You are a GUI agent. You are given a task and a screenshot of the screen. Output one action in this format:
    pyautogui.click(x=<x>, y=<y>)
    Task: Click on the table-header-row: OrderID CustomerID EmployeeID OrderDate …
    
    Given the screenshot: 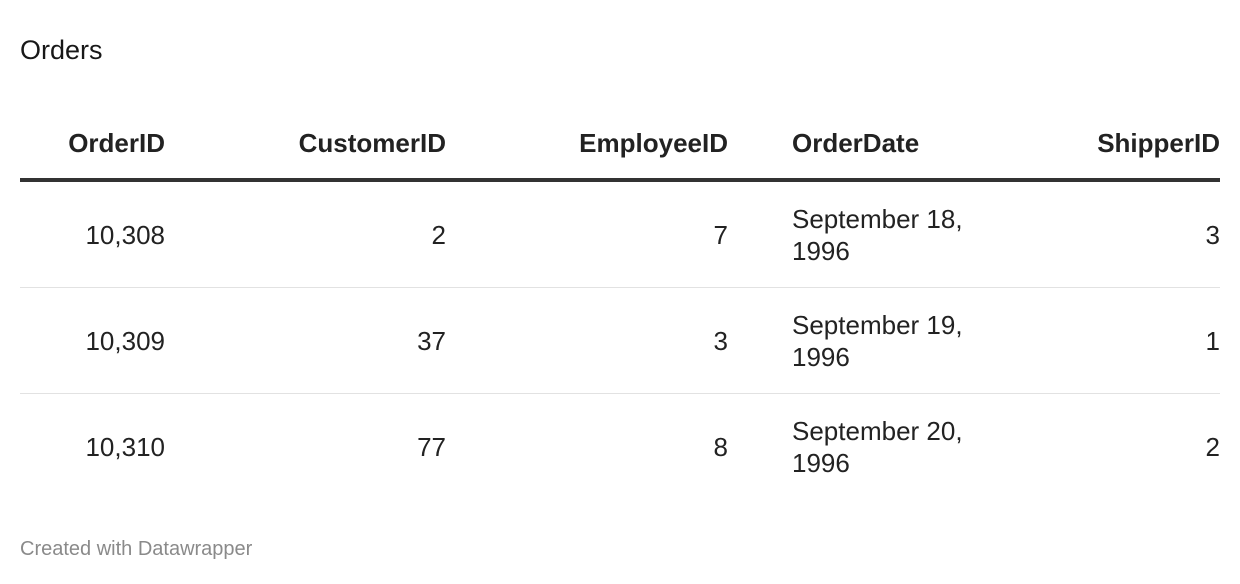 What is the action you would take?
    pyautogui.click(x=620, y=145)
    